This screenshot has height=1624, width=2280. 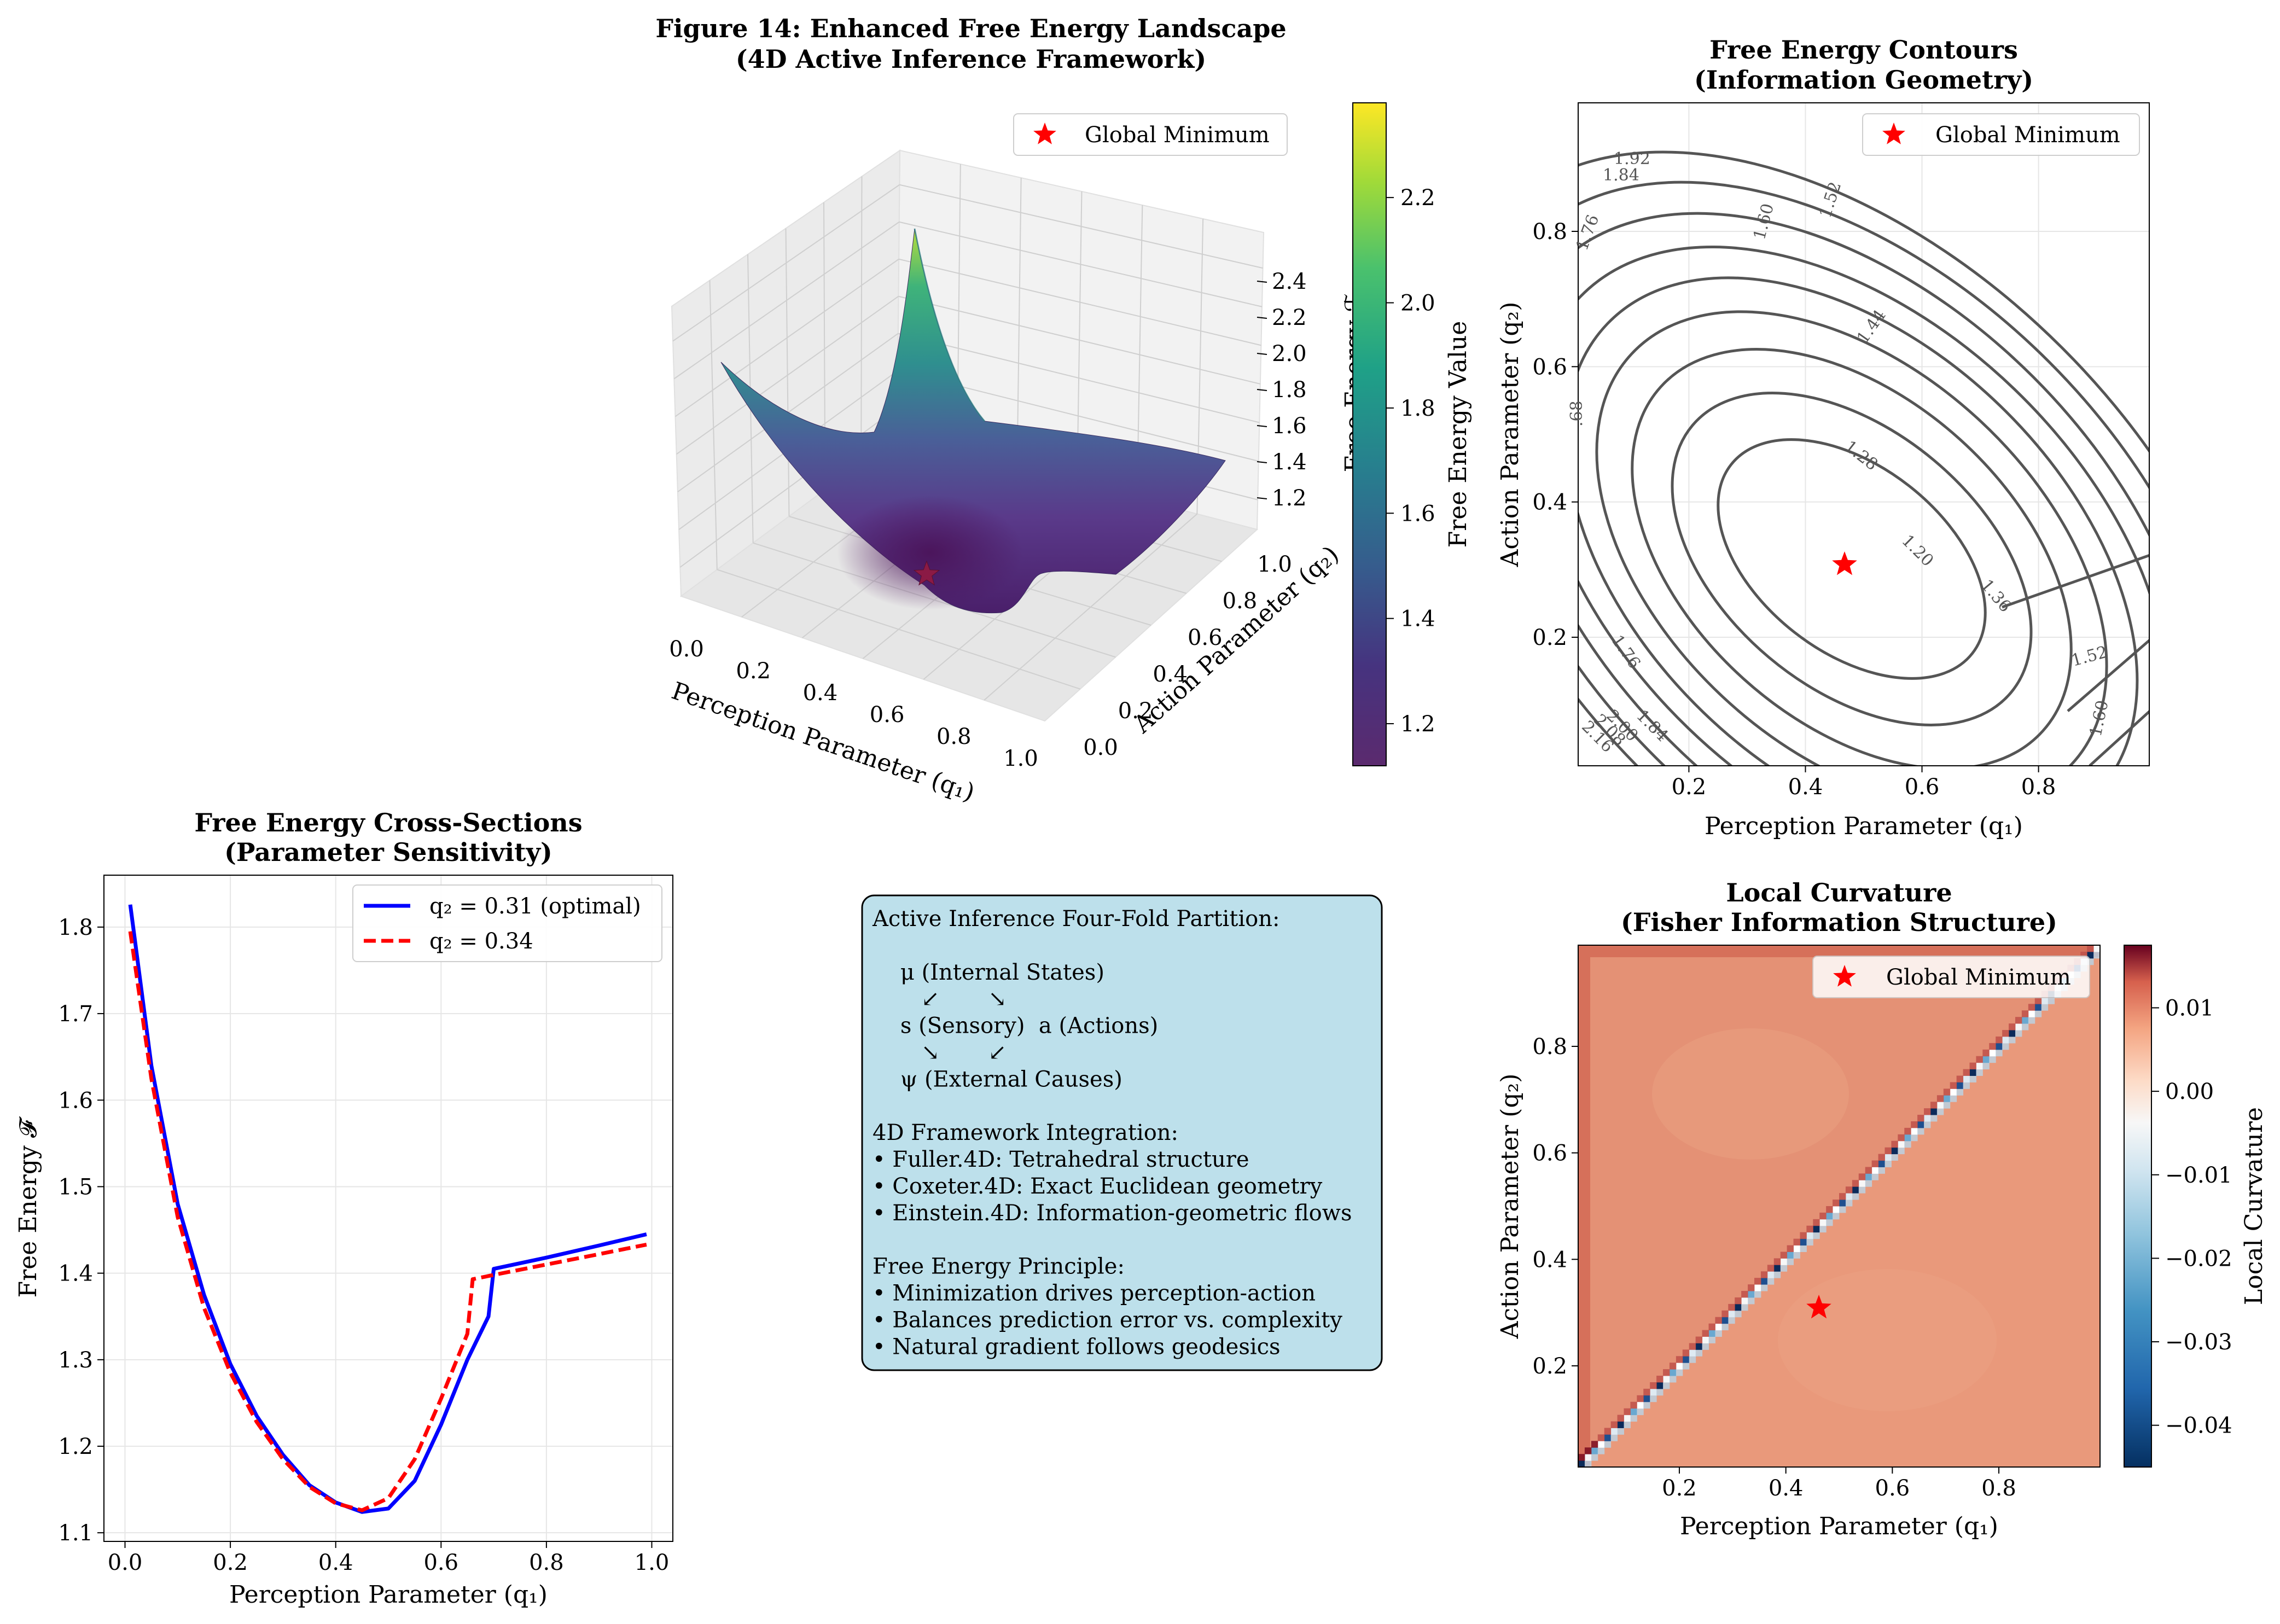 What do you see at coordinates (1922, 787) in the screenshot?
I see `x-tick-label: 0.6` at bounding box center [1922, 787].